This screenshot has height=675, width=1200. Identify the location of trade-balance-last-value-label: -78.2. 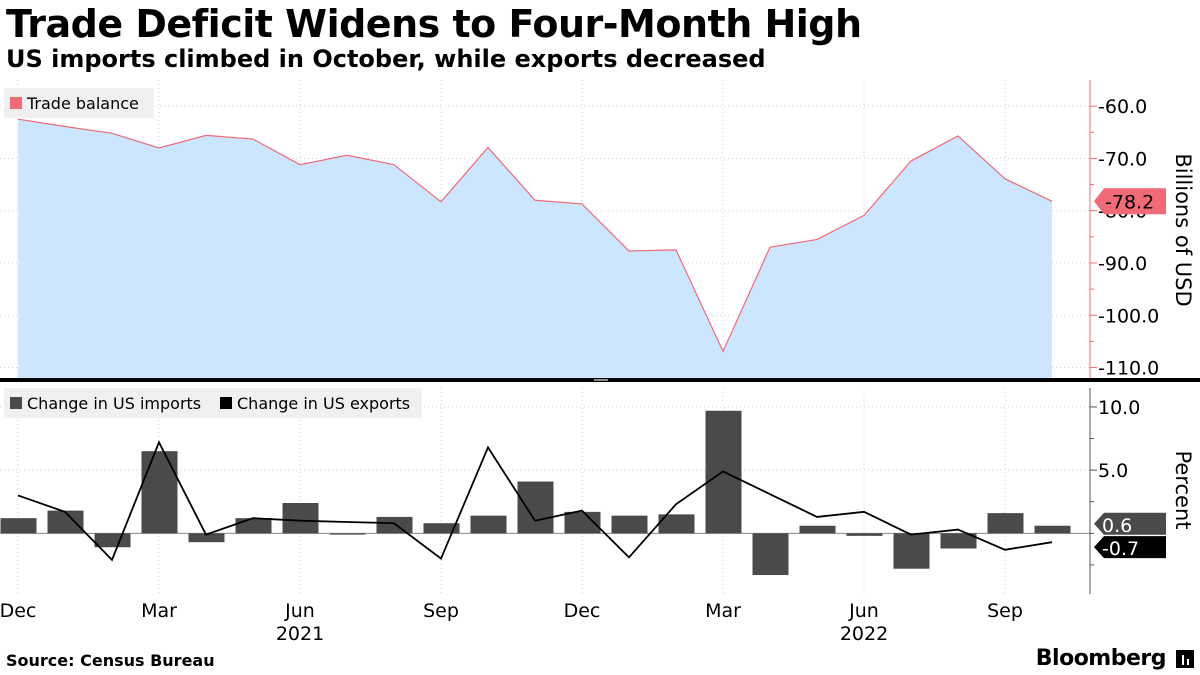
(1129, 202).